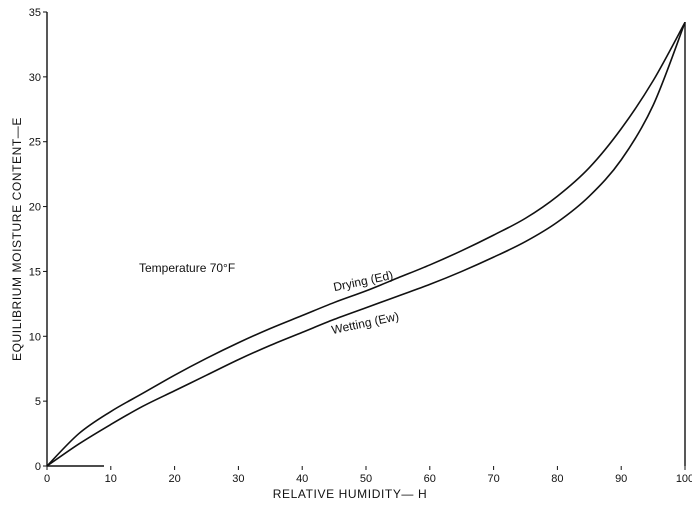 Image resolution: width=692 pixels, height=505 pixels. I want to click on series-label-drying: Drying (Ed), so click(363, 281).